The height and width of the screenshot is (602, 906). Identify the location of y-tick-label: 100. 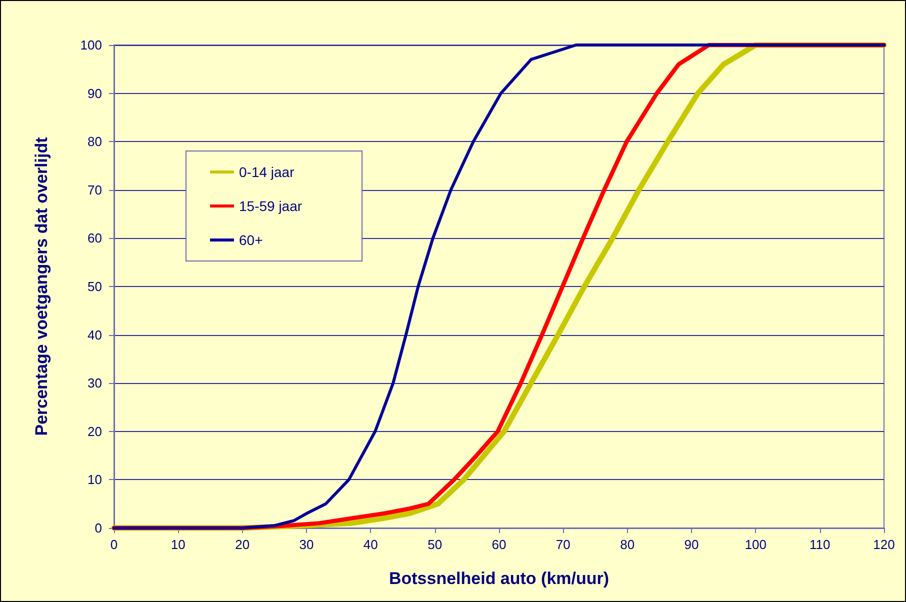
(91, 45).